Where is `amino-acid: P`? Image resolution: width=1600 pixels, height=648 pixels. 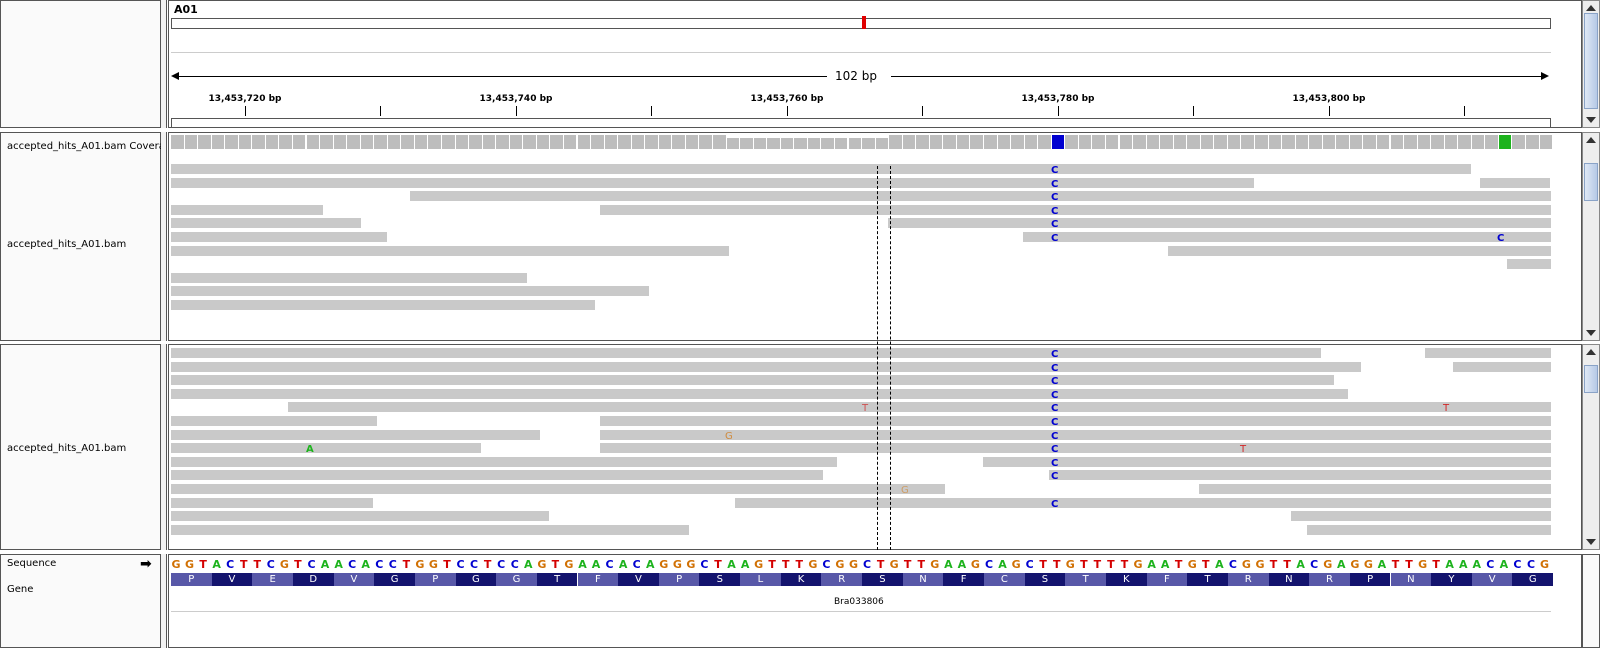
amino-acid: P is located at coordinates (679, 579).